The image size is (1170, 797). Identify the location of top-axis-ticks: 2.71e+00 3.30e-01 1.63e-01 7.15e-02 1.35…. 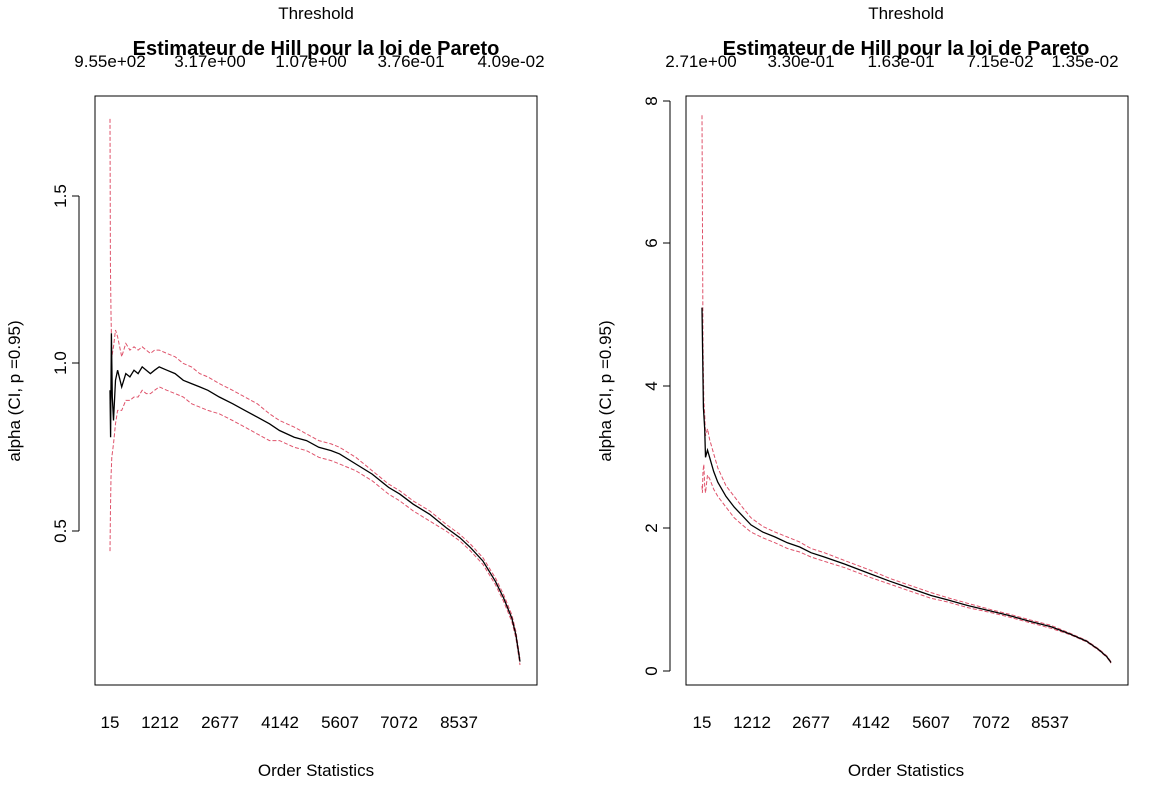
(891, 61).